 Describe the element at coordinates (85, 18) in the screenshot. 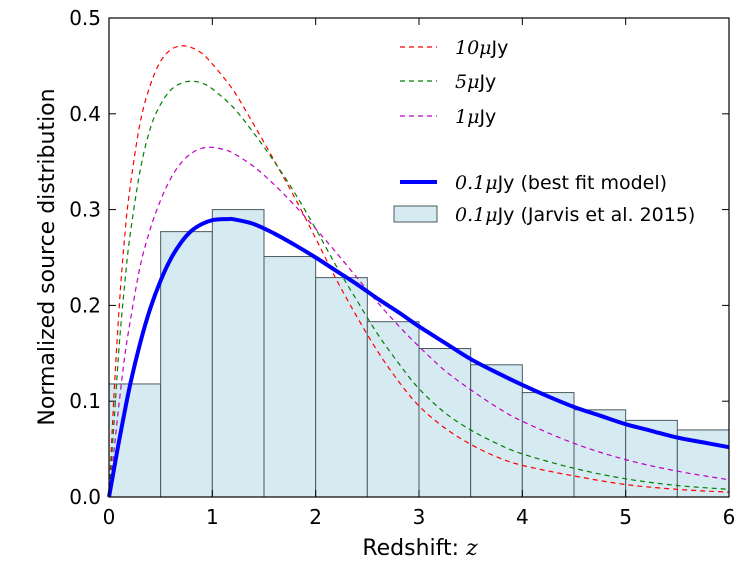

I see `y-tick-label: 0.5` at that location.